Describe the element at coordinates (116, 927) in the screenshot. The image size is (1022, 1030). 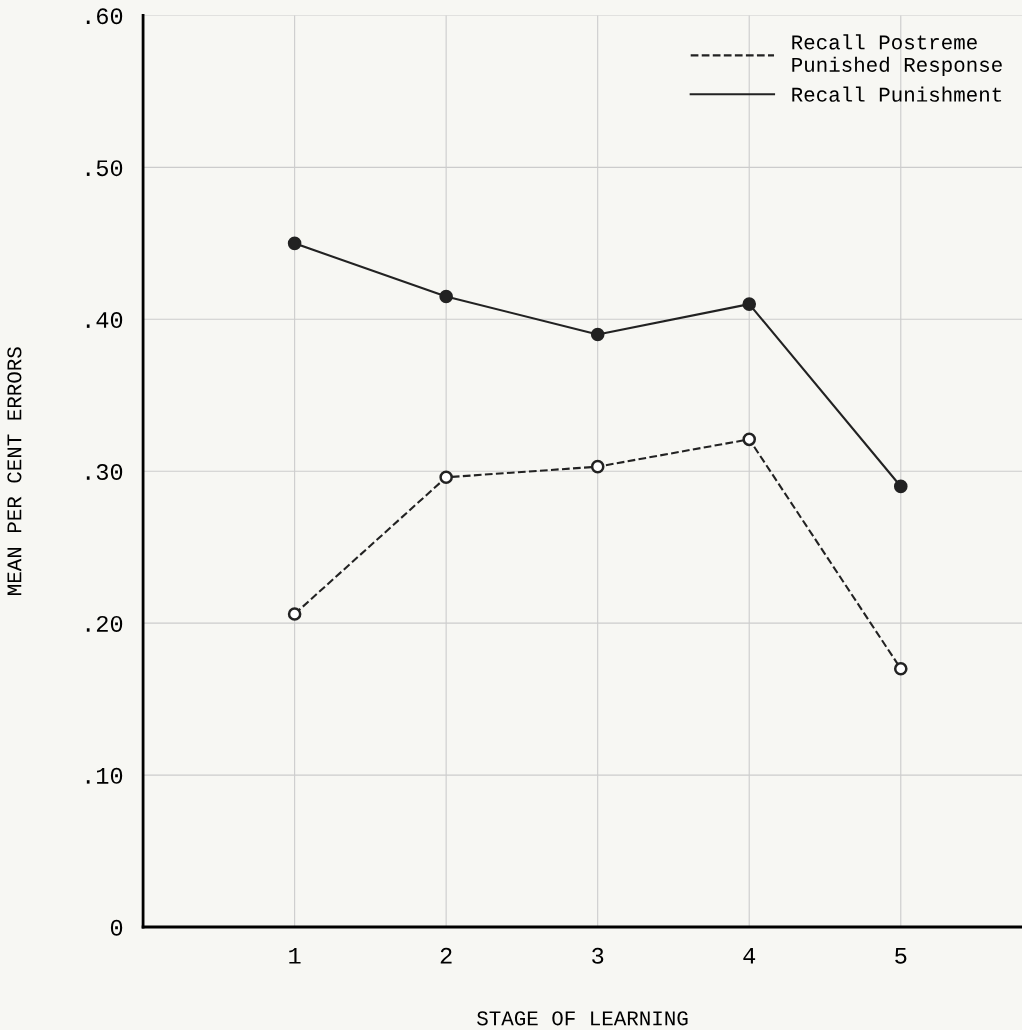
I see `y-tick-label: 0` at that location.